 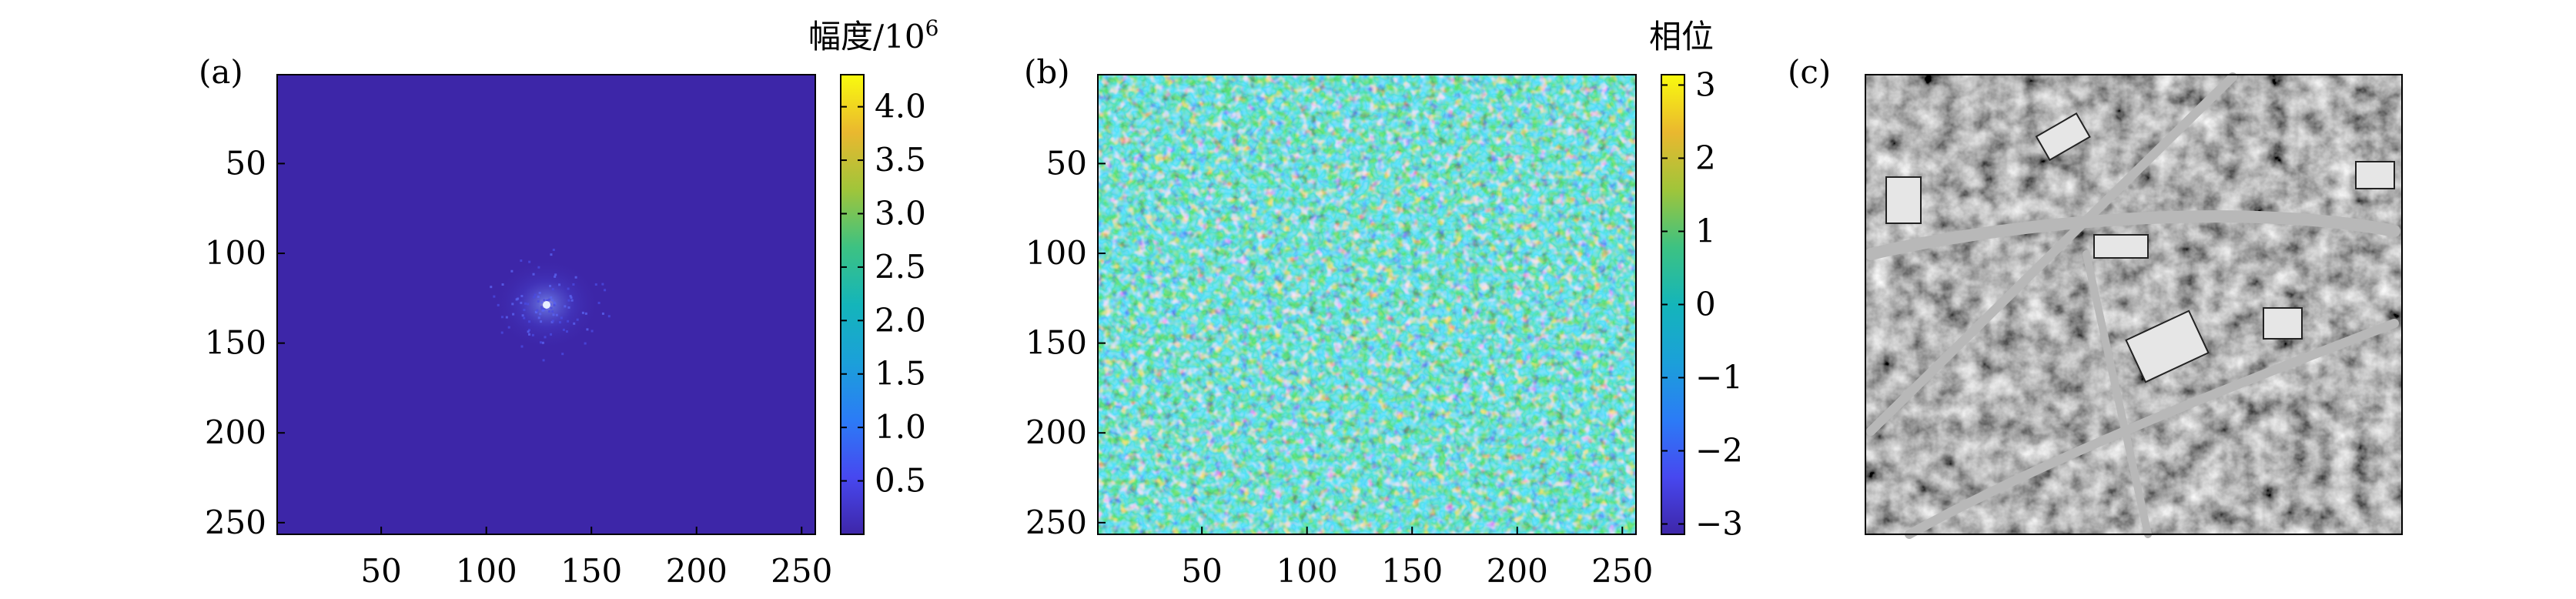 I want to click on magnitude-colorbar, so click(x=853, y=304).